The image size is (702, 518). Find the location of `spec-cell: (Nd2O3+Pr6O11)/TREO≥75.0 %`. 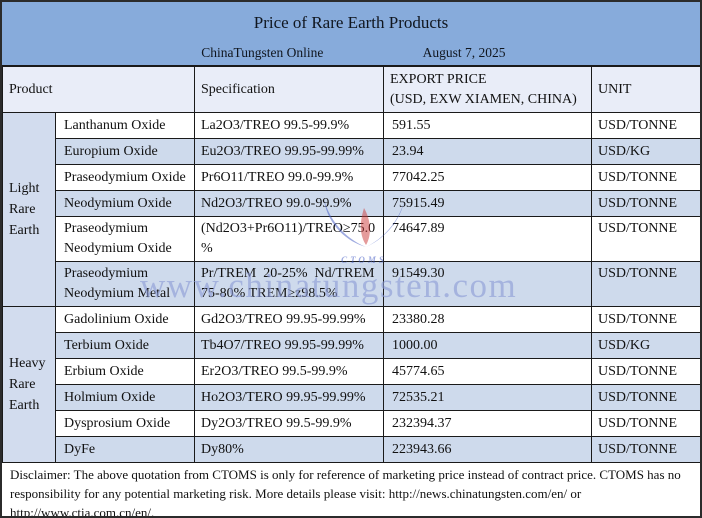

spec-cell: (Nd2O3+Pr6O11)/TREO≥75.0 % is located at coordinates (289, 239).